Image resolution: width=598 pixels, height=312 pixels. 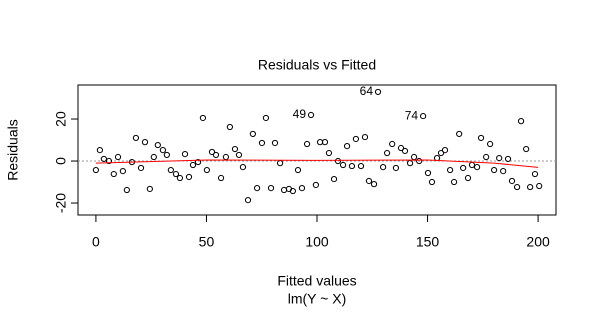 What do you see at coordinates (412, 115) in the screenshot?
I see `point-label: 74` at bounding box center [412, 115].